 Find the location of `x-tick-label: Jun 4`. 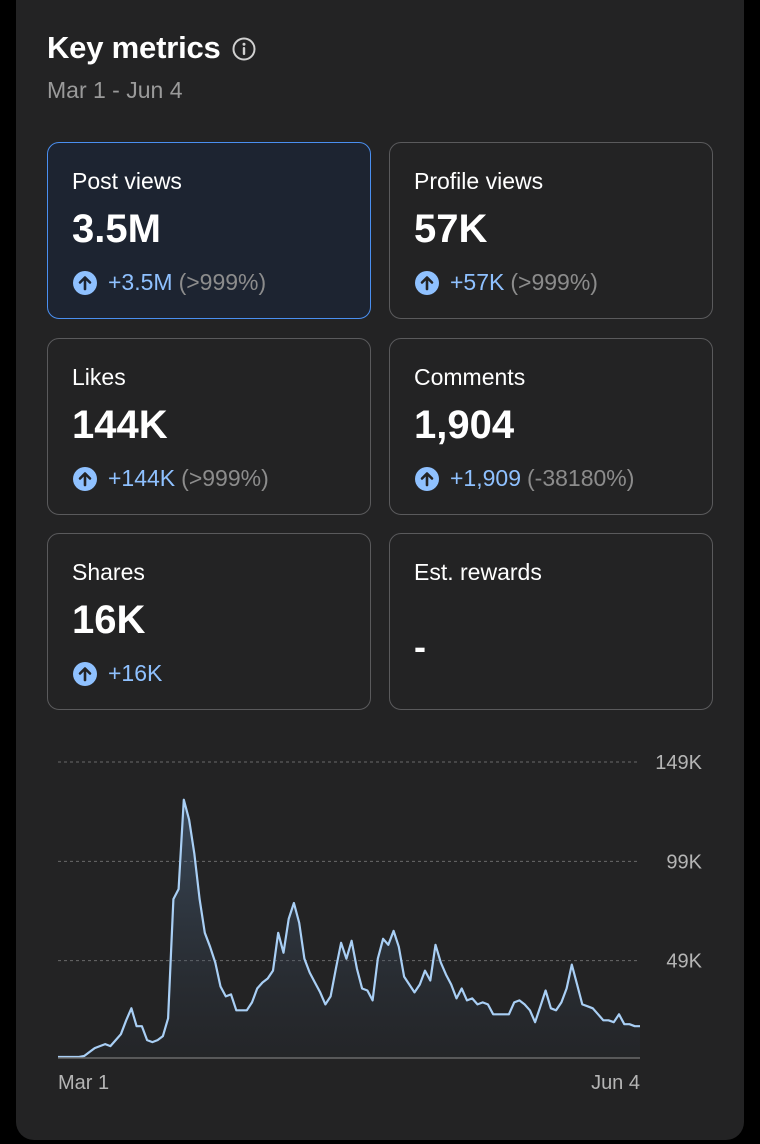

x-tick-label: Jun 4 is located at coordinates (615, 1083).